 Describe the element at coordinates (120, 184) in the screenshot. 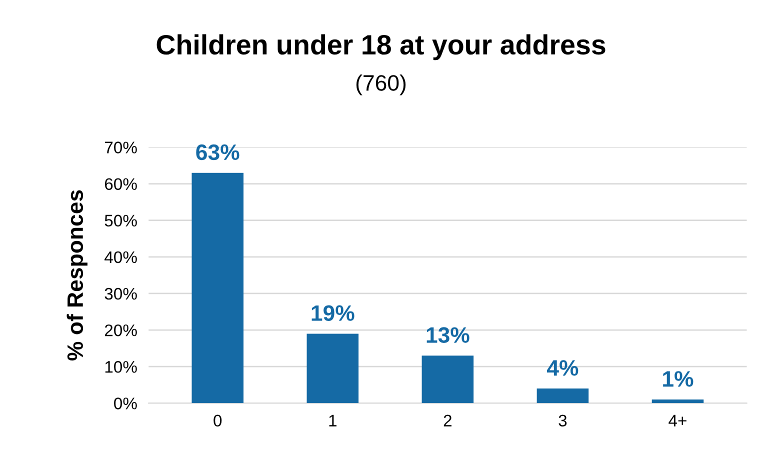

I see `y-tick-label: 60%` at that location.